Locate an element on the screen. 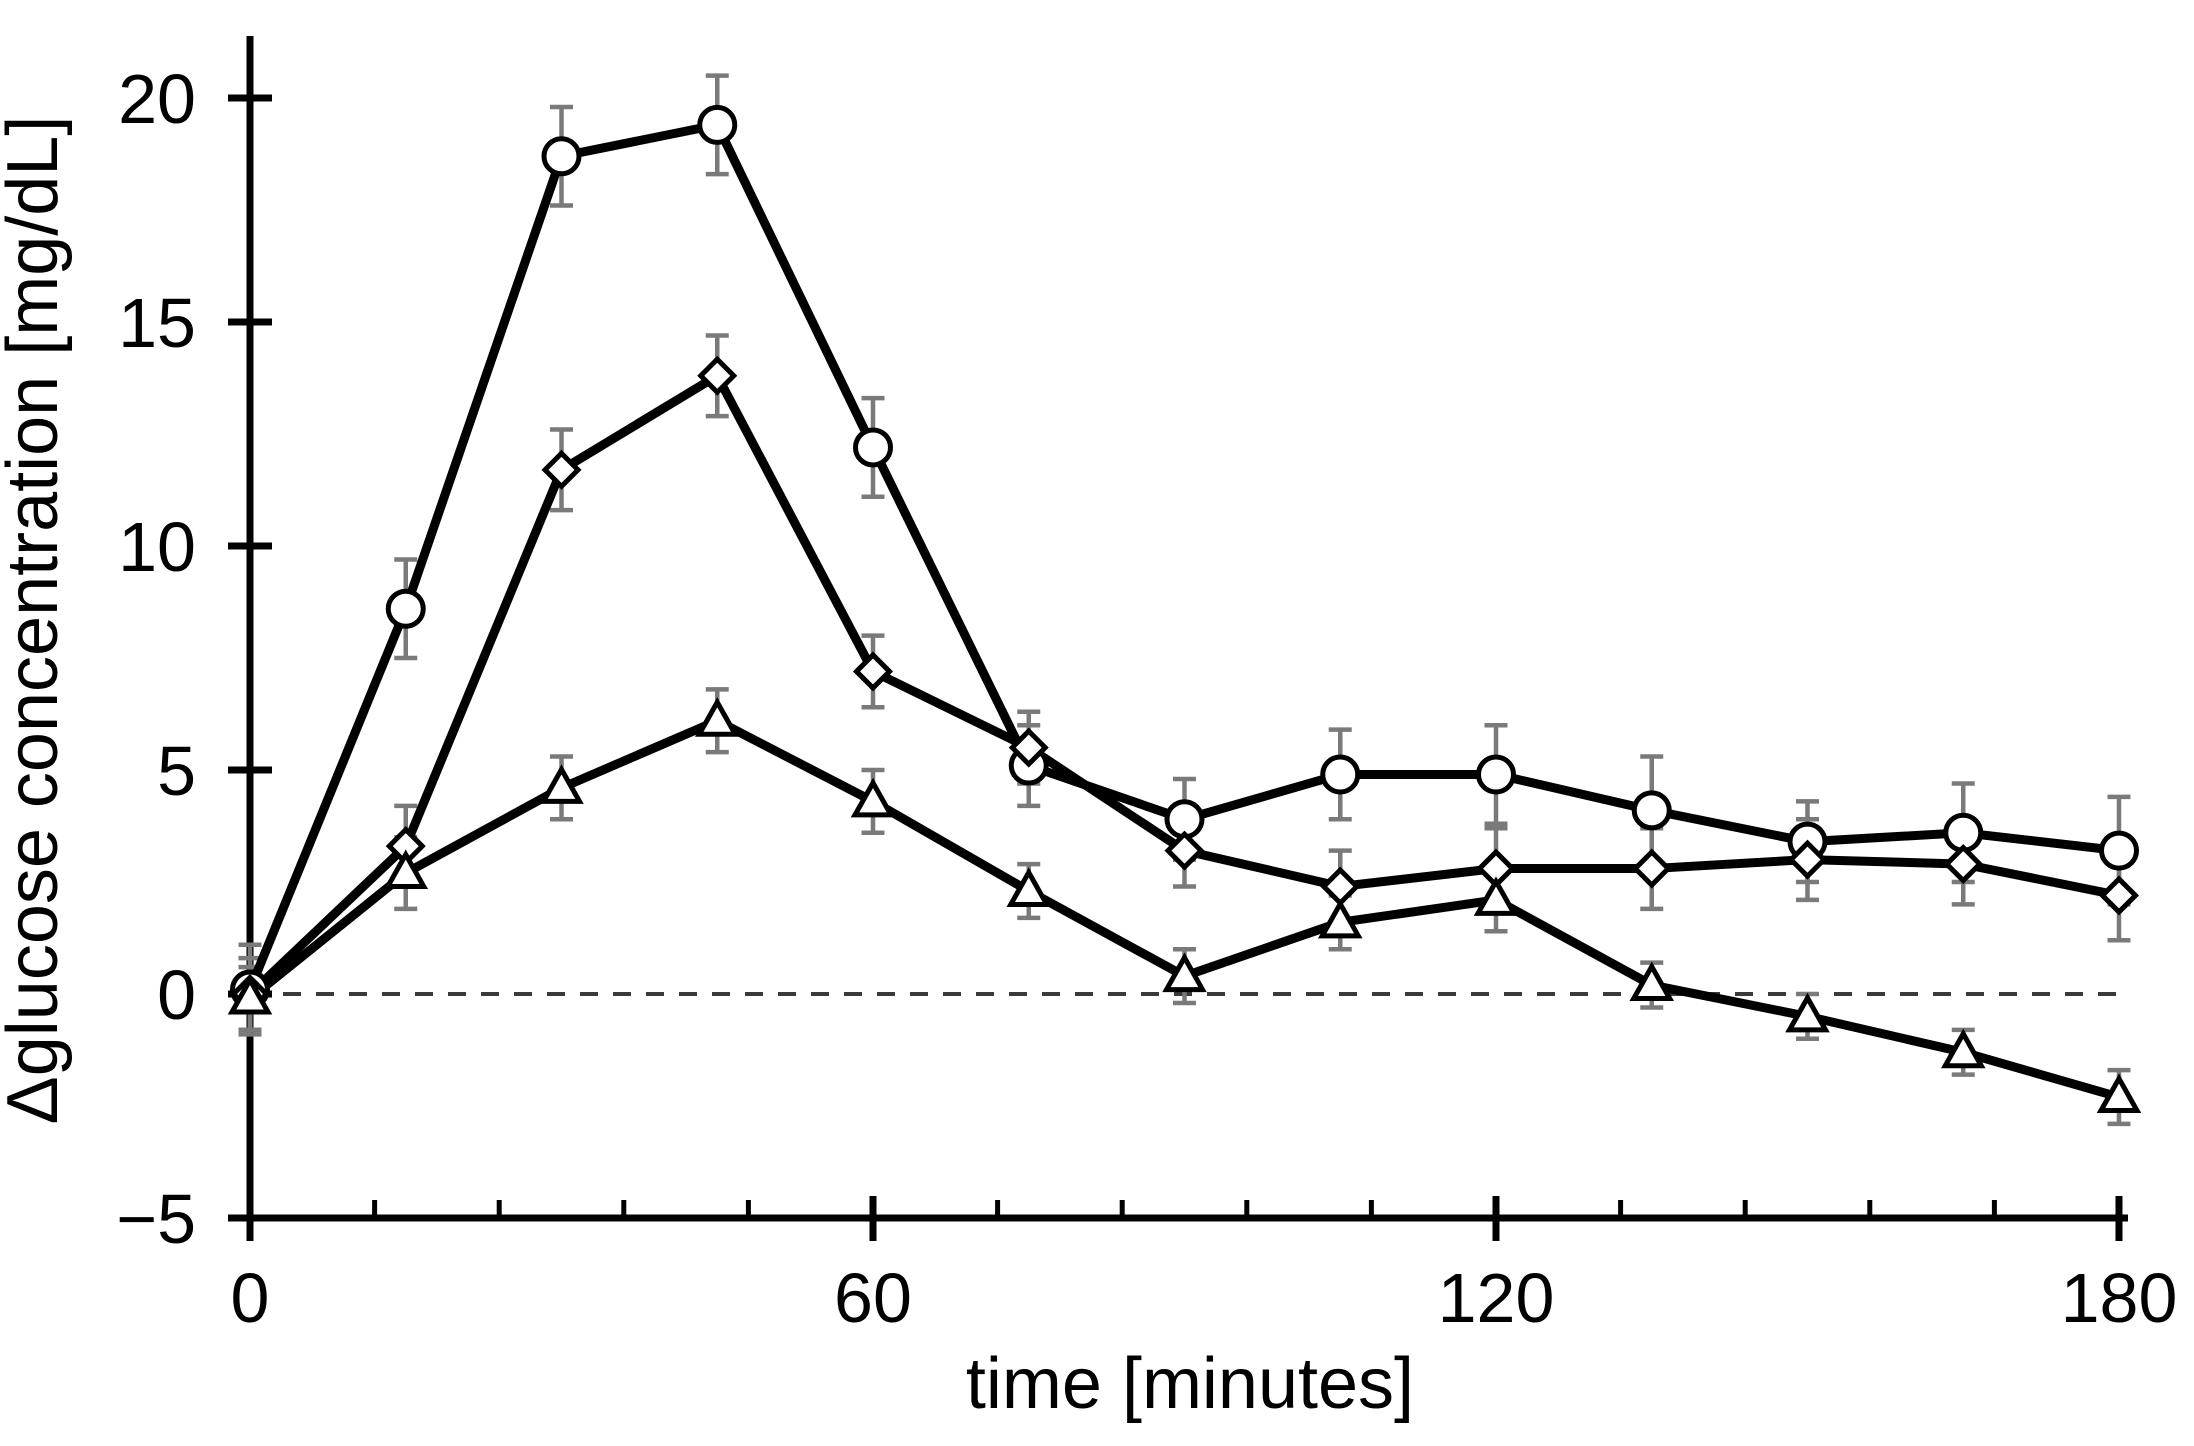 The height and width of the screenshot is (1446, 2194). y-tick-label--5: −5 is located at coordinates (156, 1219).